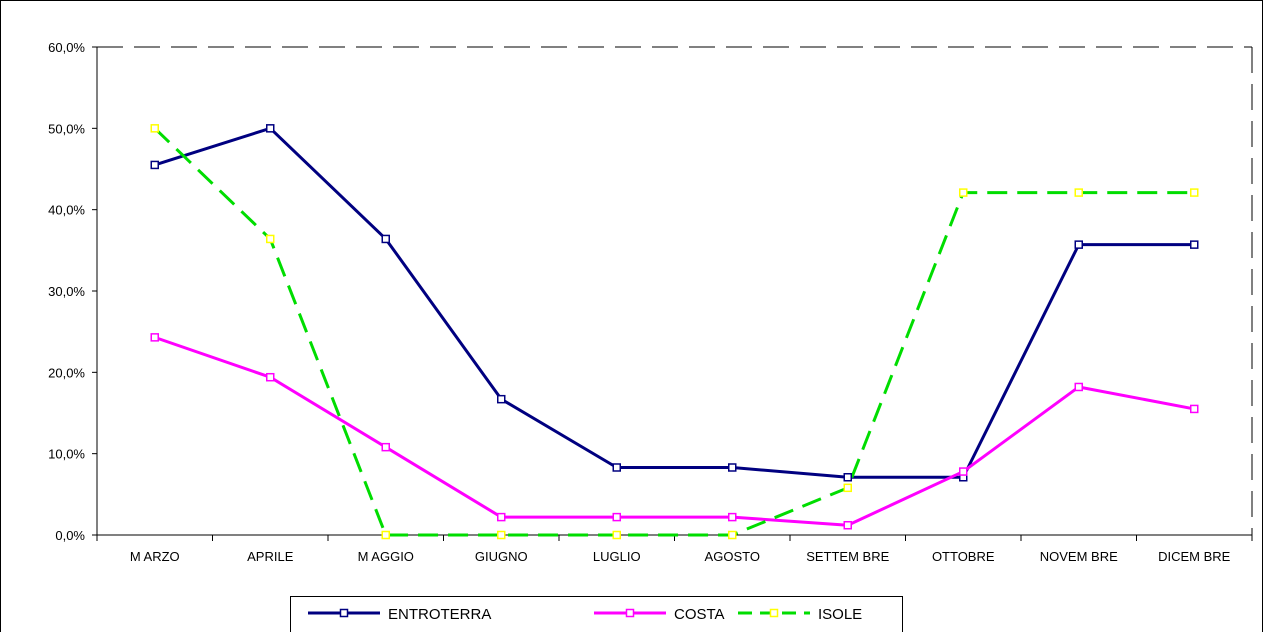  What do you see at coordinates (66, 47) in the screenshot?
I see `y-tick-label: 60,0%` at bounding box center [66, 47].